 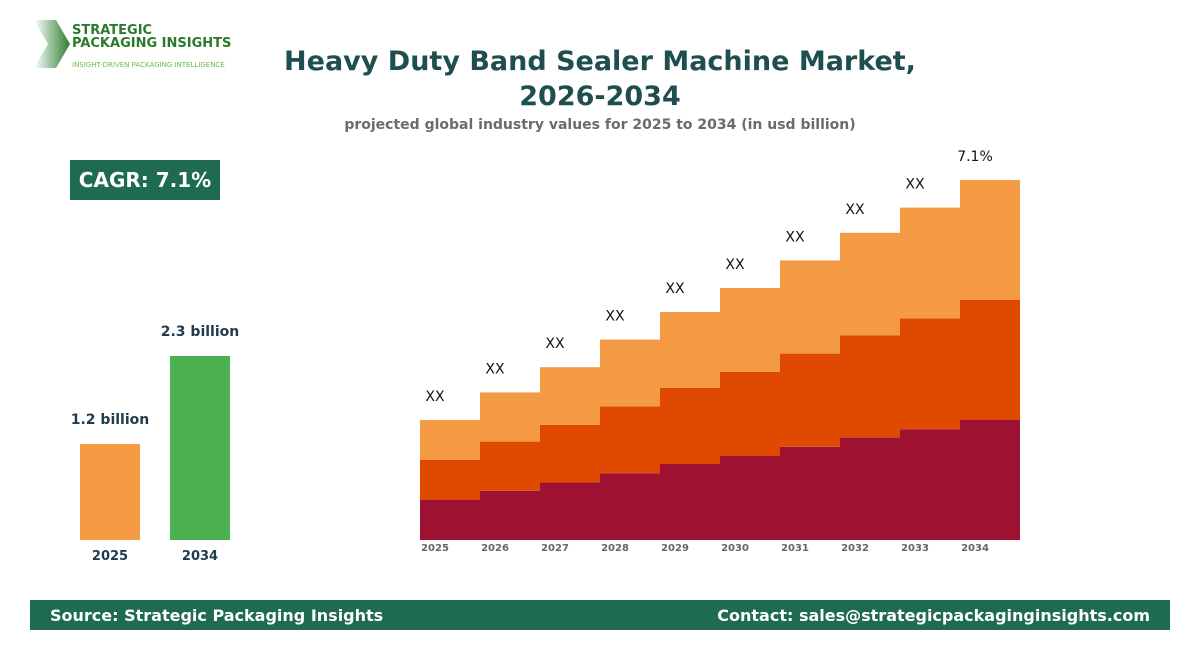 I want to click on tick-label: 2026, so click(x=495, y=548).